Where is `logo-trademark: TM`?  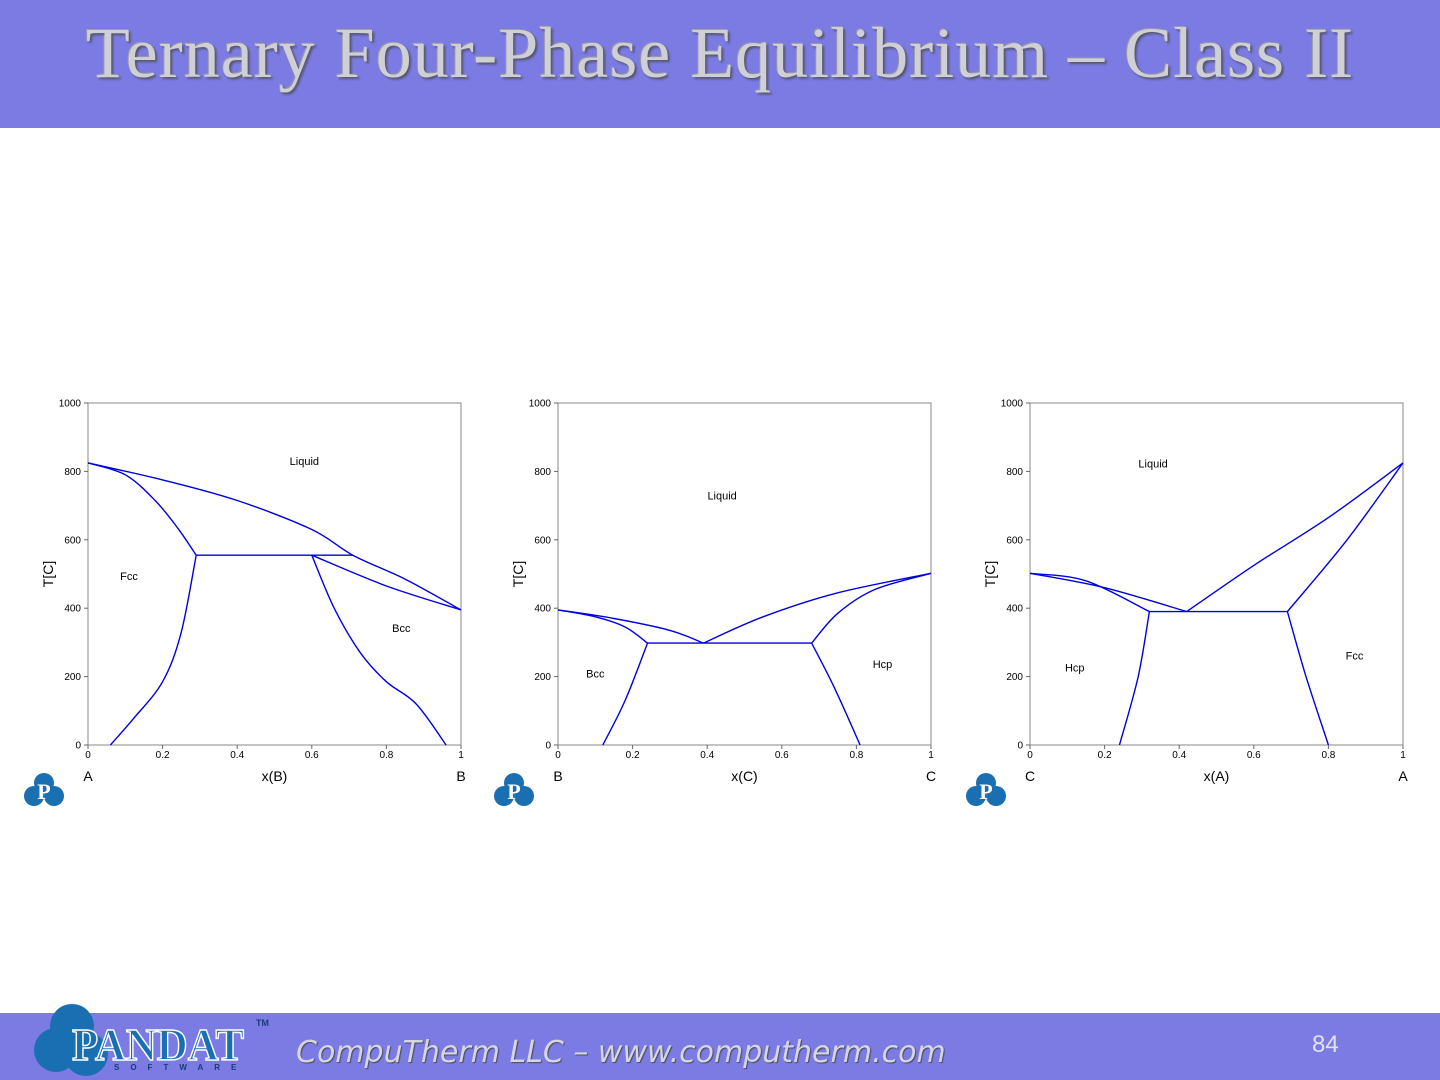 logo-trademark: TM is located at coordinates (262, 1023).